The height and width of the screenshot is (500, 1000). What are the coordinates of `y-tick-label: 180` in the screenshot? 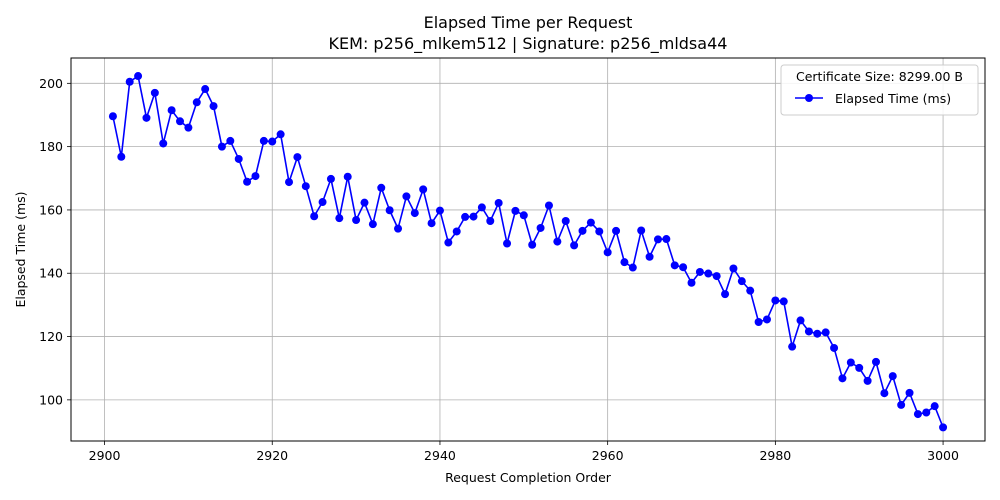 It's located at (51, 146).